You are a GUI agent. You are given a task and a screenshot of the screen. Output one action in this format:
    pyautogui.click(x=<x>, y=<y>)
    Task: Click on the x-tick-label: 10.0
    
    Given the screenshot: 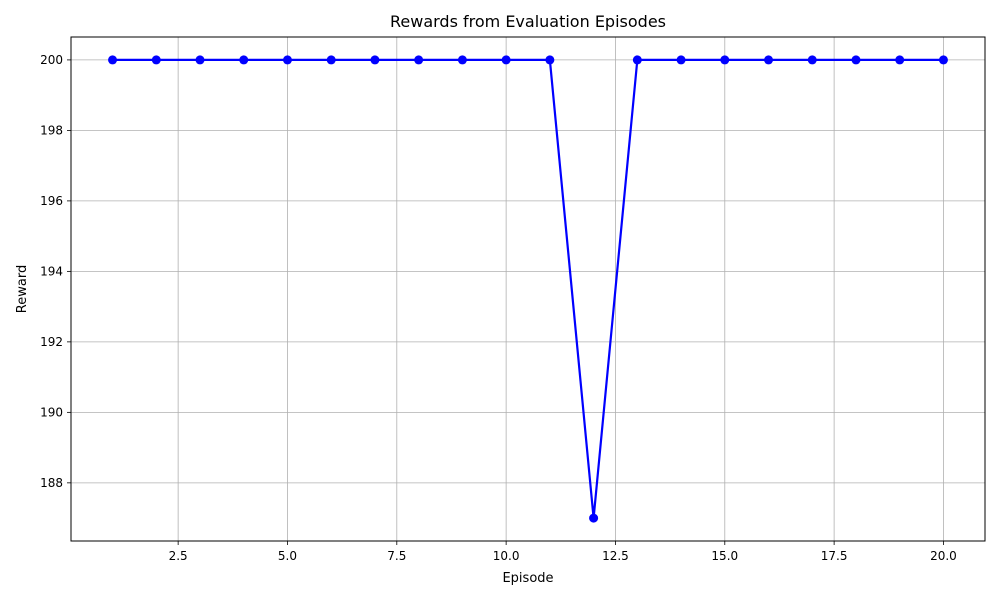 What is the action you would take?
    pyautogui.click(x=506, y=556)
    